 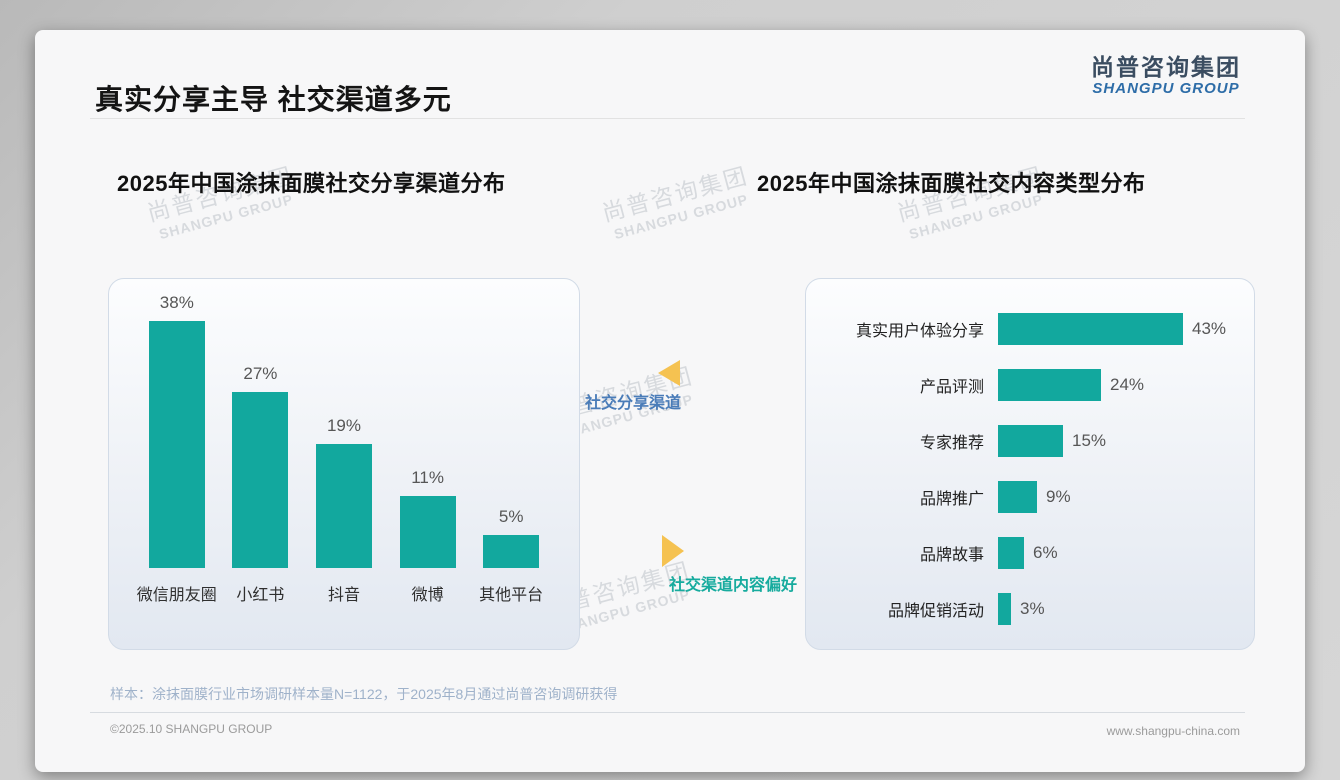 I want to click on bar-group: 27%, so click(x=261, y=466).